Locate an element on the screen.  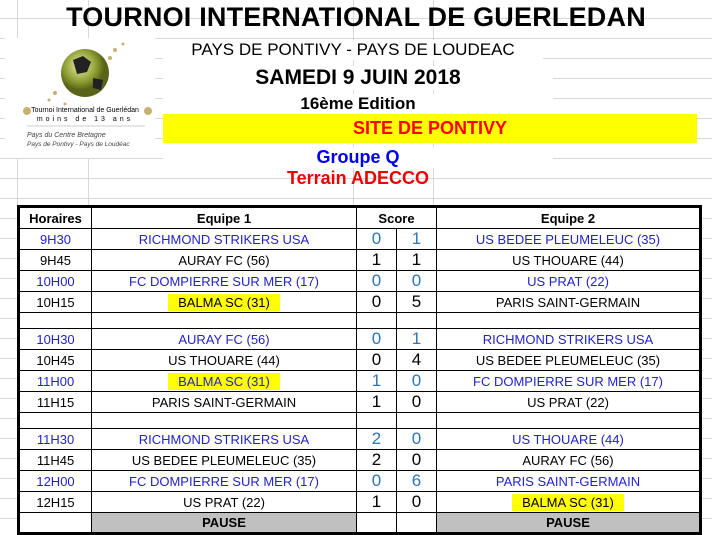
team-2: AURAY FC (56) is located at coordinates (568, 460).